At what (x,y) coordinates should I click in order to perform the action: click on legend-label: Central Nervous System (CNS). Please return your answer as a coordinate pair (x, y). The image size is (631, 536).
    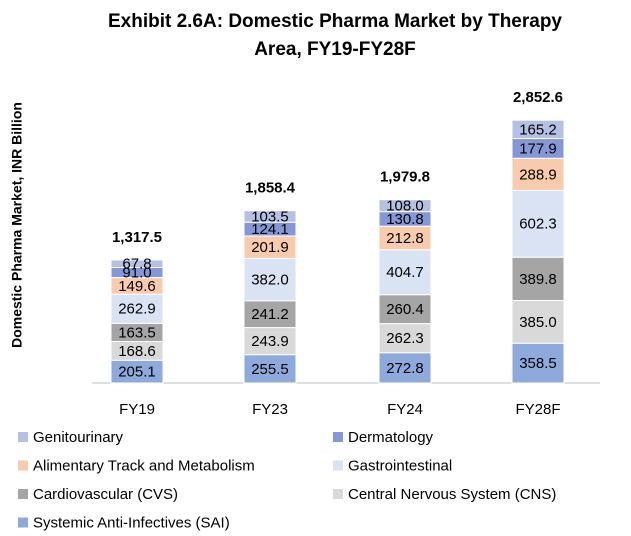
    Looking at the image, I should click on (452, 494).